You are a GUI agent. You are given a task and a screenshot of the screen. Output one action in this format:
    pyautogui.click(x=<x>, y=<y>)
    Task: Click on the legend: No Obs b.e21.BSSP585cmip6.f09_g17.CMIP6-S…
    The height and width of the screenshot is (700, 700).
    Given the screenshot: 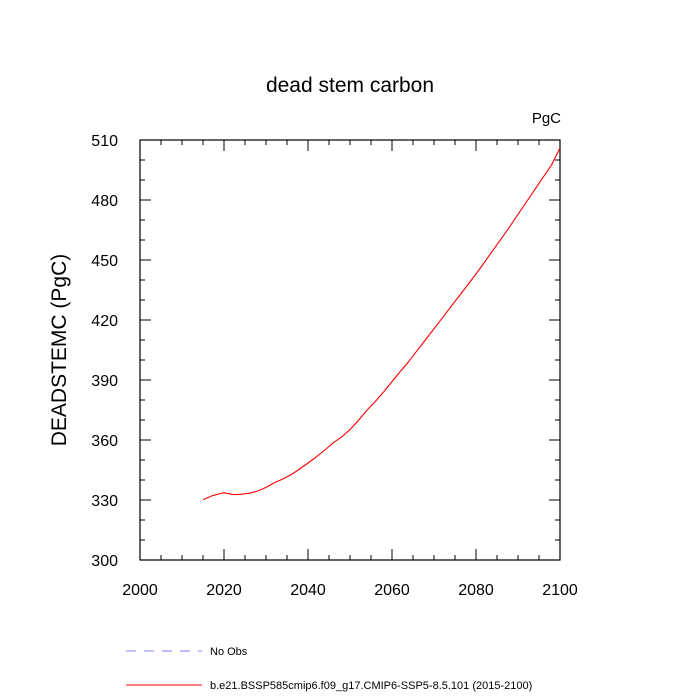 What is the action you would take?
    pyautogui.click(x=329, y=669)
    